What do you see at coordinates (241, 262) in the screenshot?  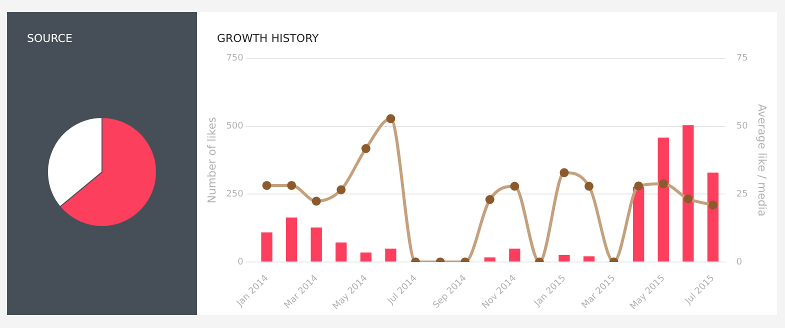 I see `y-tick-label: 0` at bounding box center [241, 262].